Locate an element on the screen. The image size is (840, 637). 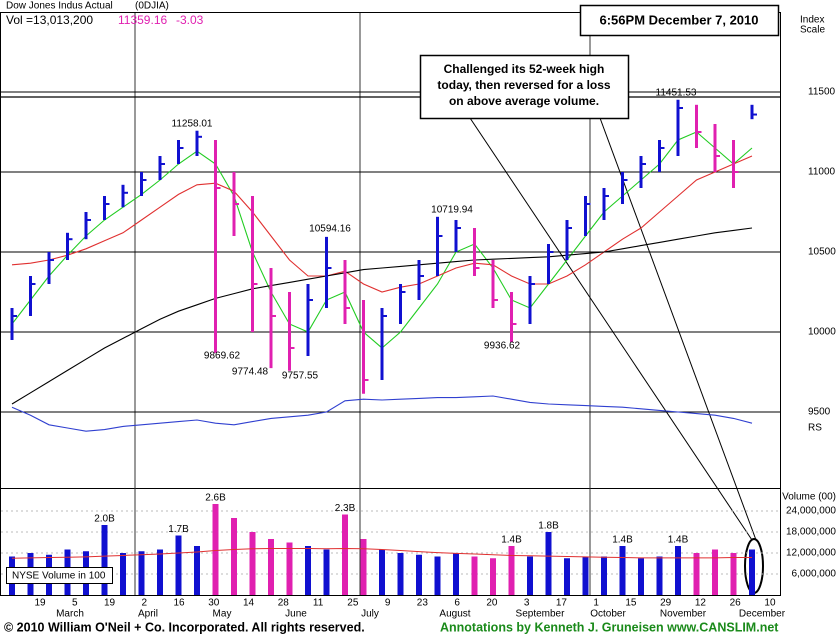
x-tick-label: 10 is located at coordinates (770, 603).